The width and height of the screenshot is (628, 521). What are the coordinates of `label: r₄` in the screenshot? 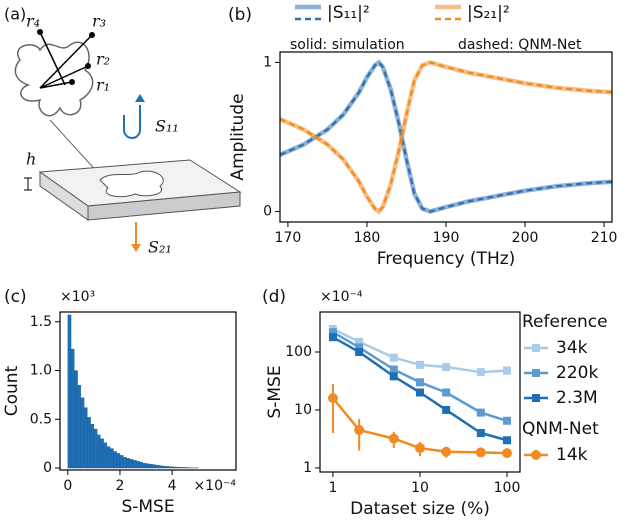 It's located at (33, 21).